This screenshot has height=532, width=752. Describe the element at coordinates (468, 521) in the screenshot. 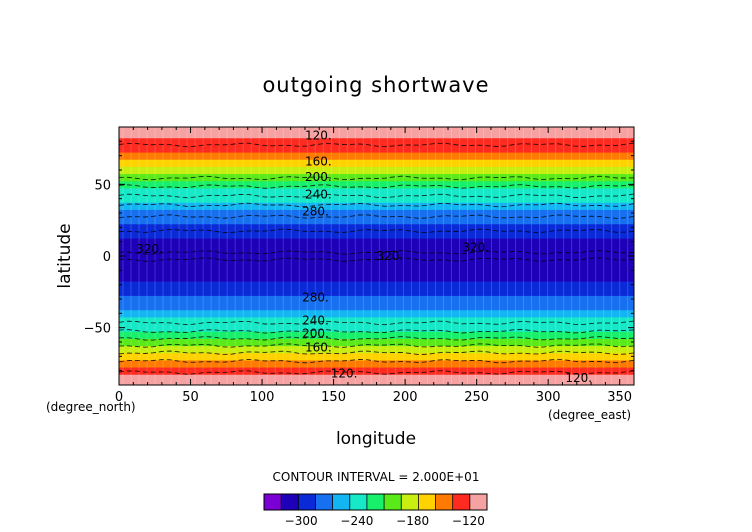

I see `colorbar-tick-label: −120` at that location.